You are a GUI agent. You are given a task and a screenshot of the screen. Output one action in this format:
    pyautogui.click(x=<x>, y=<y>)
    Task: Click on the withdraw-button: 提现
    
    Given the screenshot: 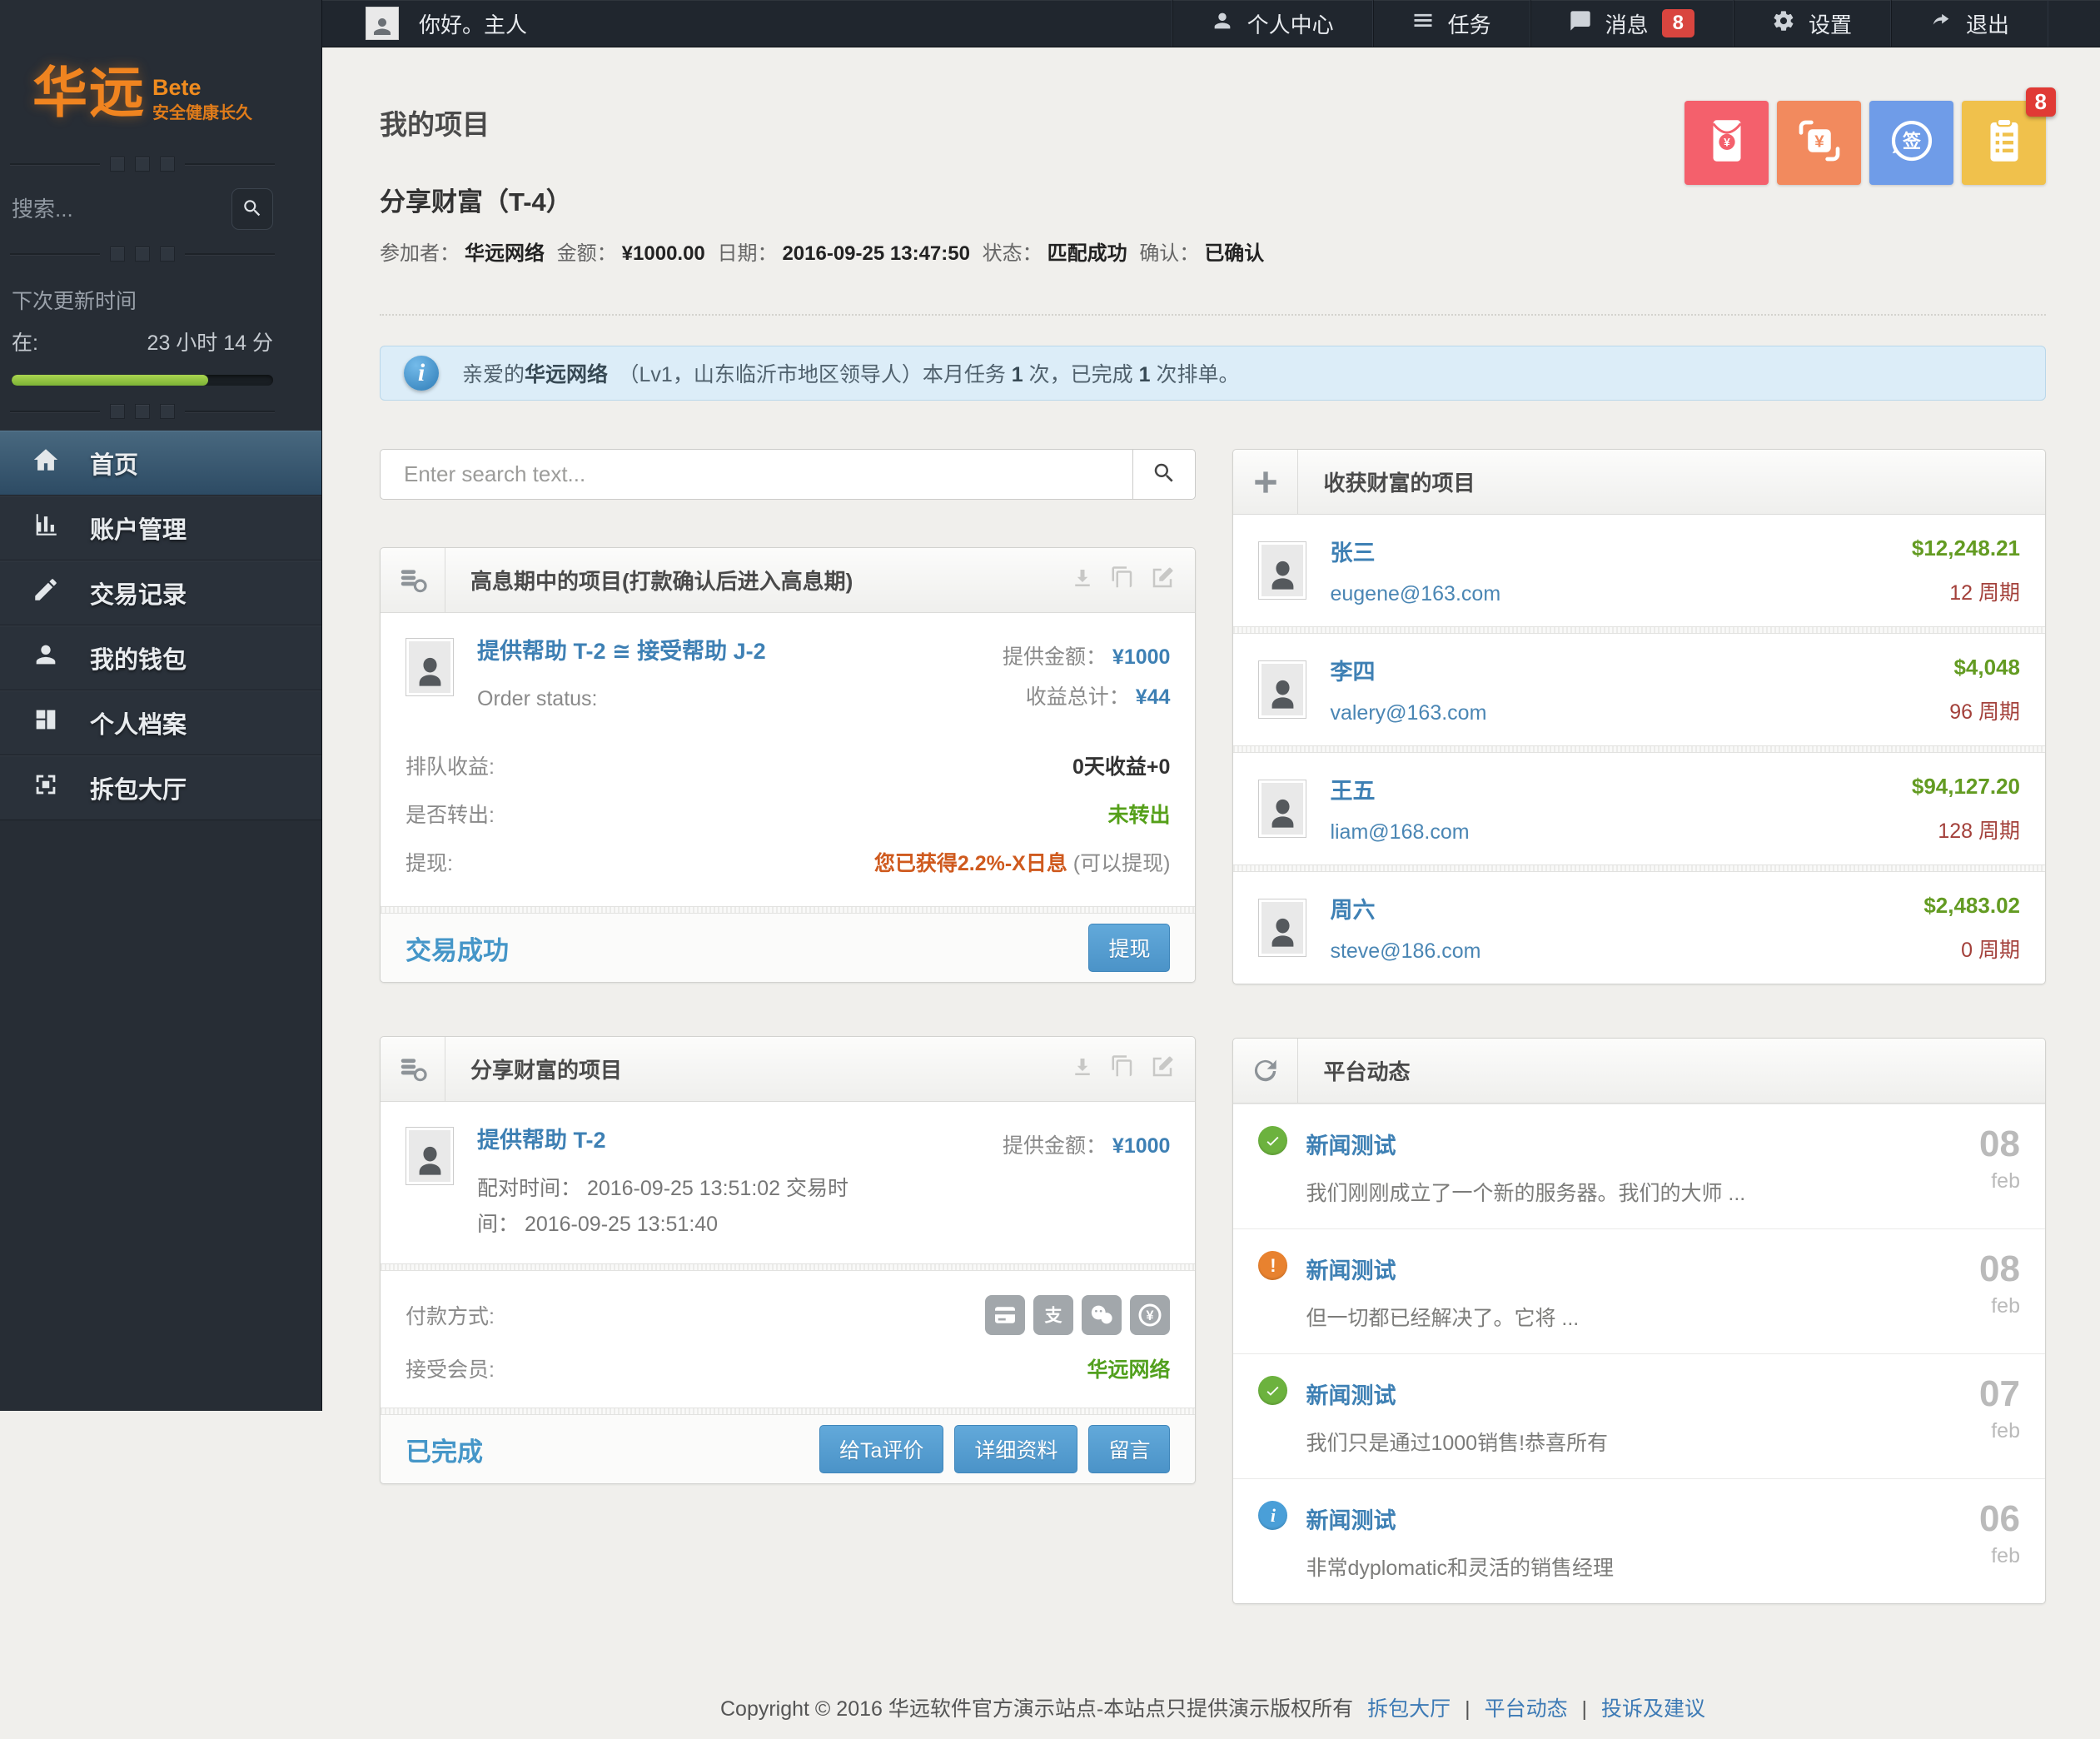 What is the action you would take?
    pyautogui.click(x=1129, y=948)
    